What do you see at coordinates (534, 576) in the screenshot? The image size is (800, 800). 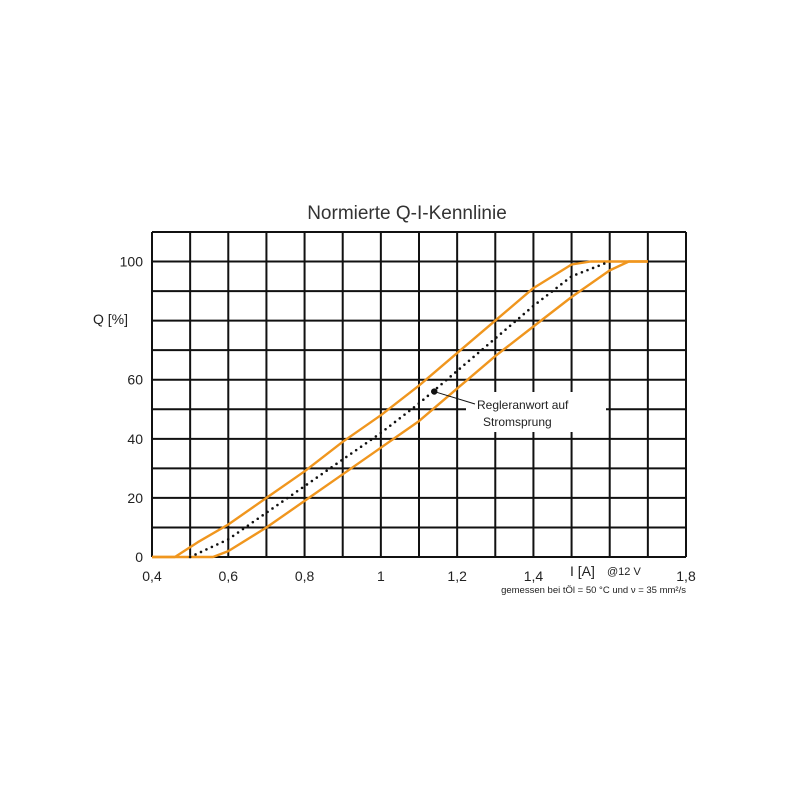 I see `x-tick-label: 1,4` at bounding box center [534, 576].